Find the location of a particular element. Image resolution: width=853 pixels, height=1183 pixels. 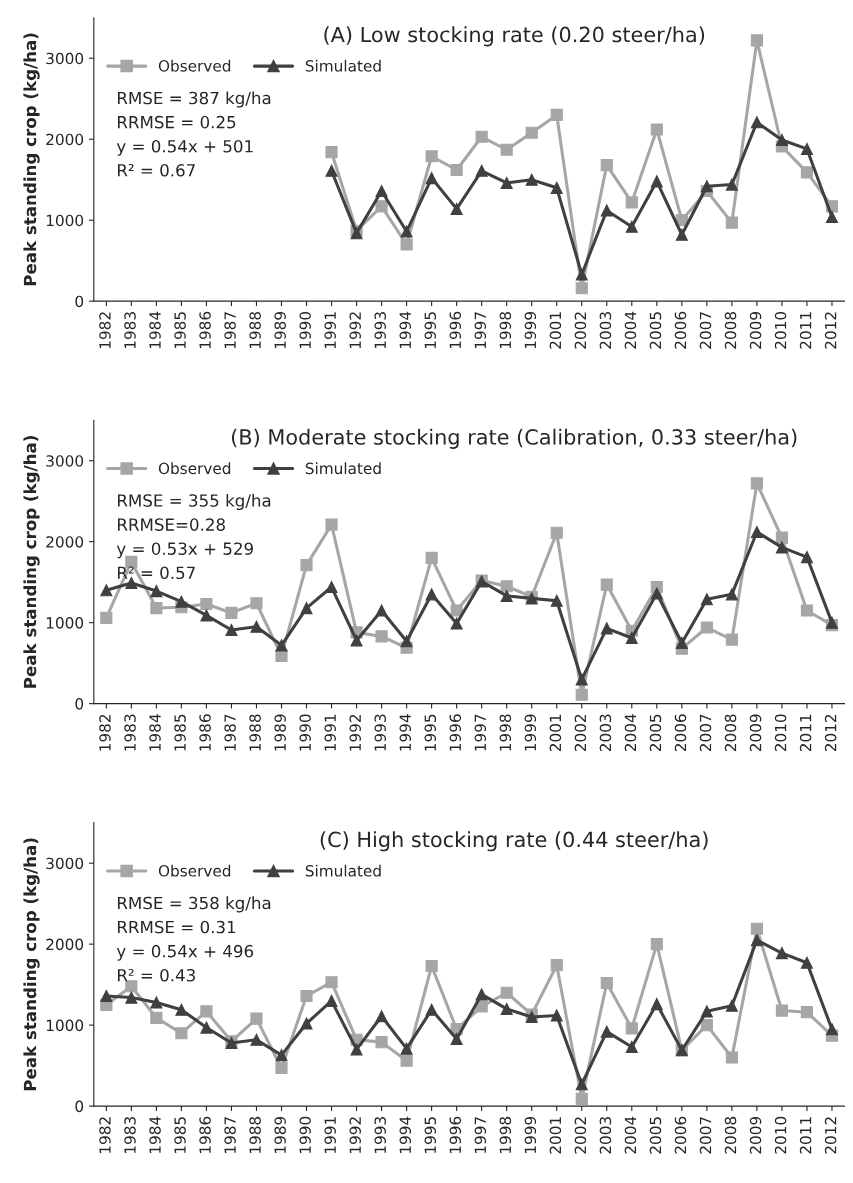

x-tick-label: 2006 is located at coordinates (680, 330).